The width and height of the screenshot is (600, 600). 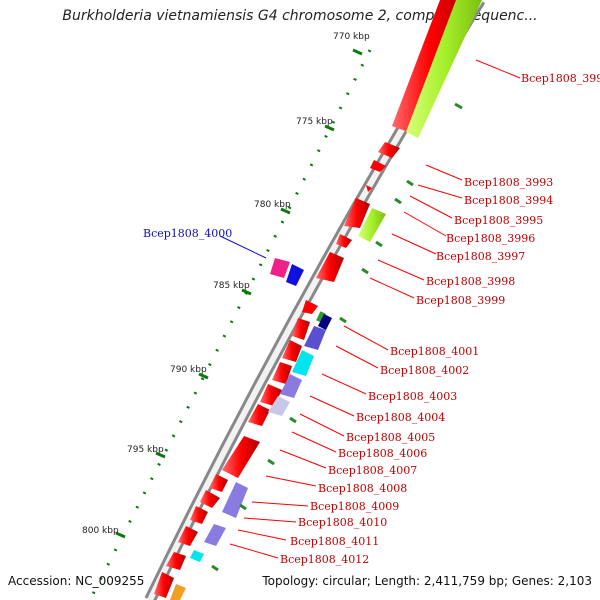 I want to click on gene-label-4009: Bcep1808_4009, so click(x=354, y=506).